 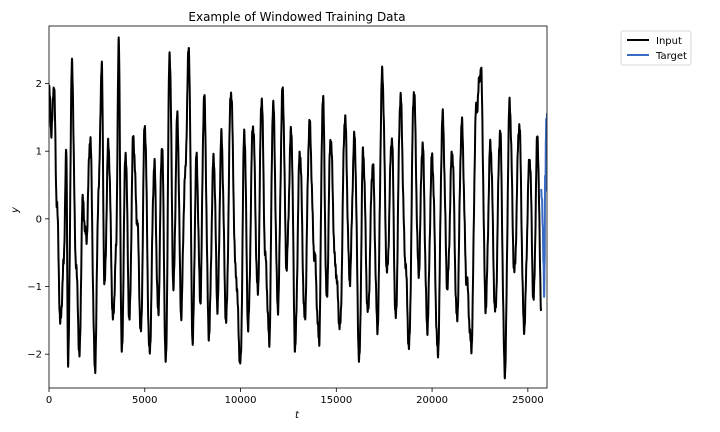 What do you see at coordinates (669, 41) in the screenshot?
I see `legend-input-label: Input` at bounding box center [669, 41].